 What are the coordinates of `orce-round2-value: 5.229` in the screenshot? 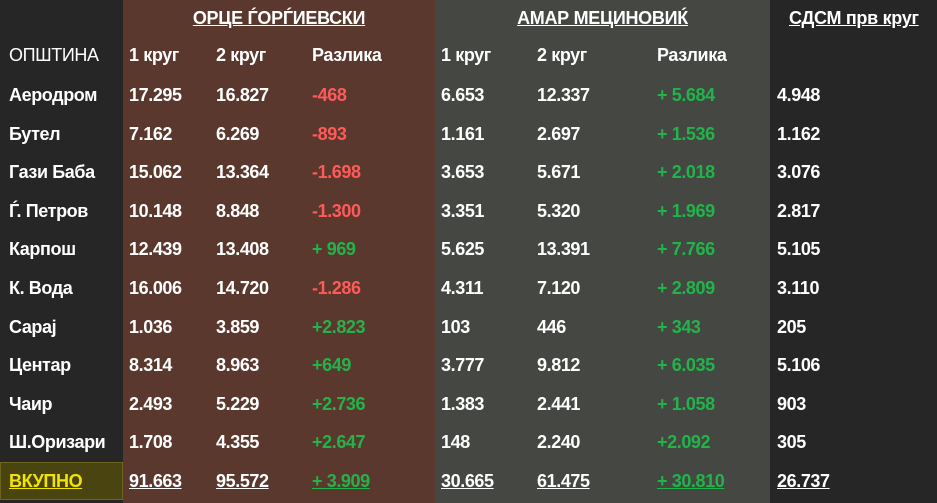 It's located at (238, 403).